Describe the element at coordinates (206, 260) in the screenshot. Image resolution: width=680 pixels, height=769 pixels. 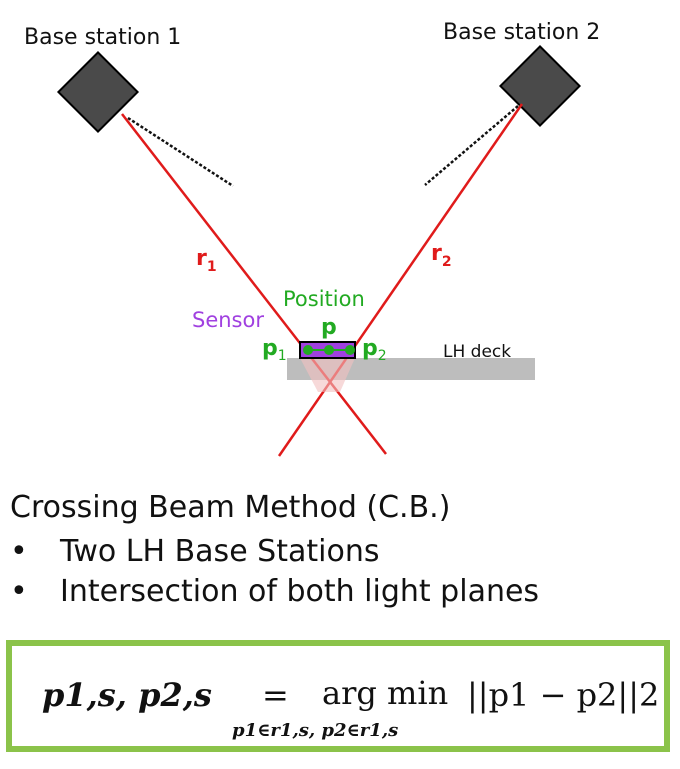
I see `ray-1-label: r1` at that location.